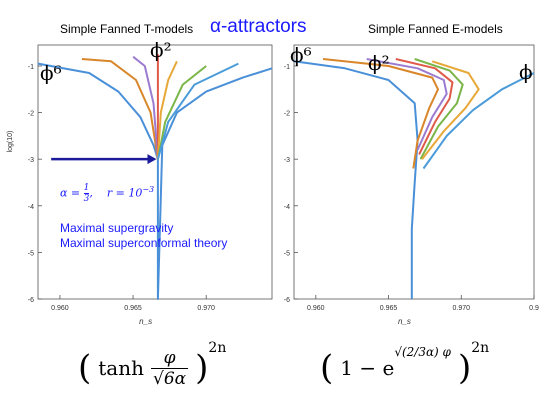  Describe the element at coordinates (287, 300) in the screenshot. I see `y-tick-label-1-5: -6` at that location.